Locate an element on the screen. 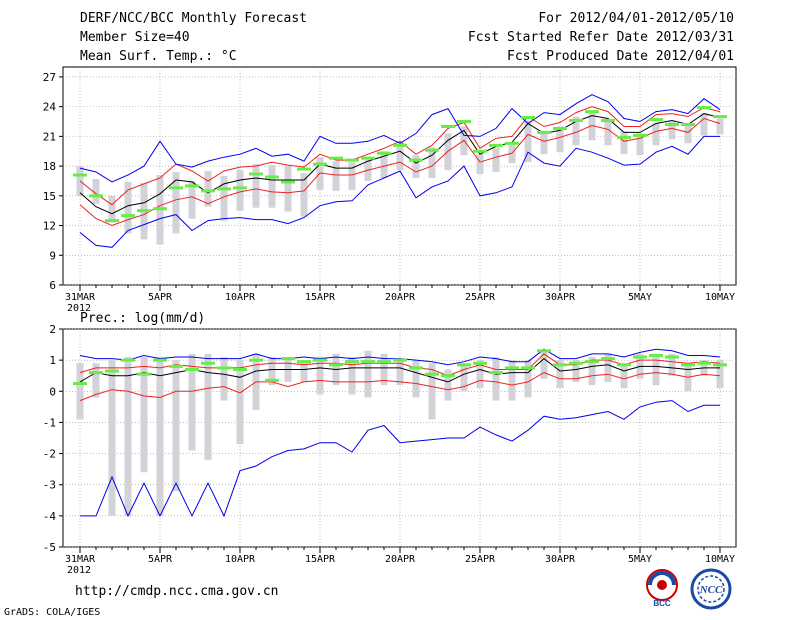  y-tick-label: 2 is located at coordinates (52, 329).